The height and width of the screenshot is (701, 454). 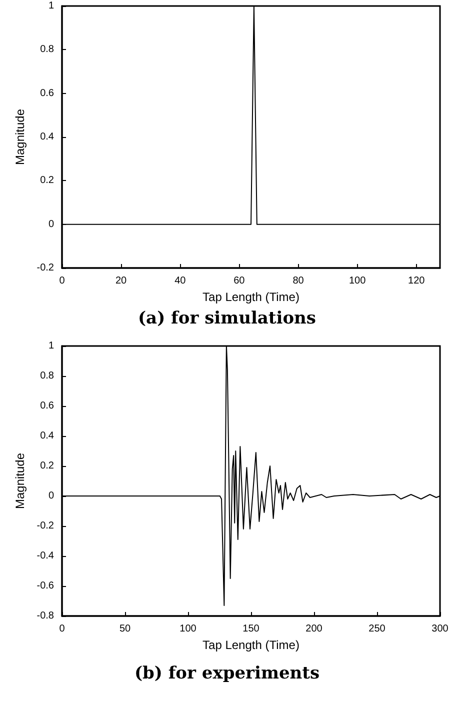 I want to click on x-tick-label: 120, so click(x=417, y=281).